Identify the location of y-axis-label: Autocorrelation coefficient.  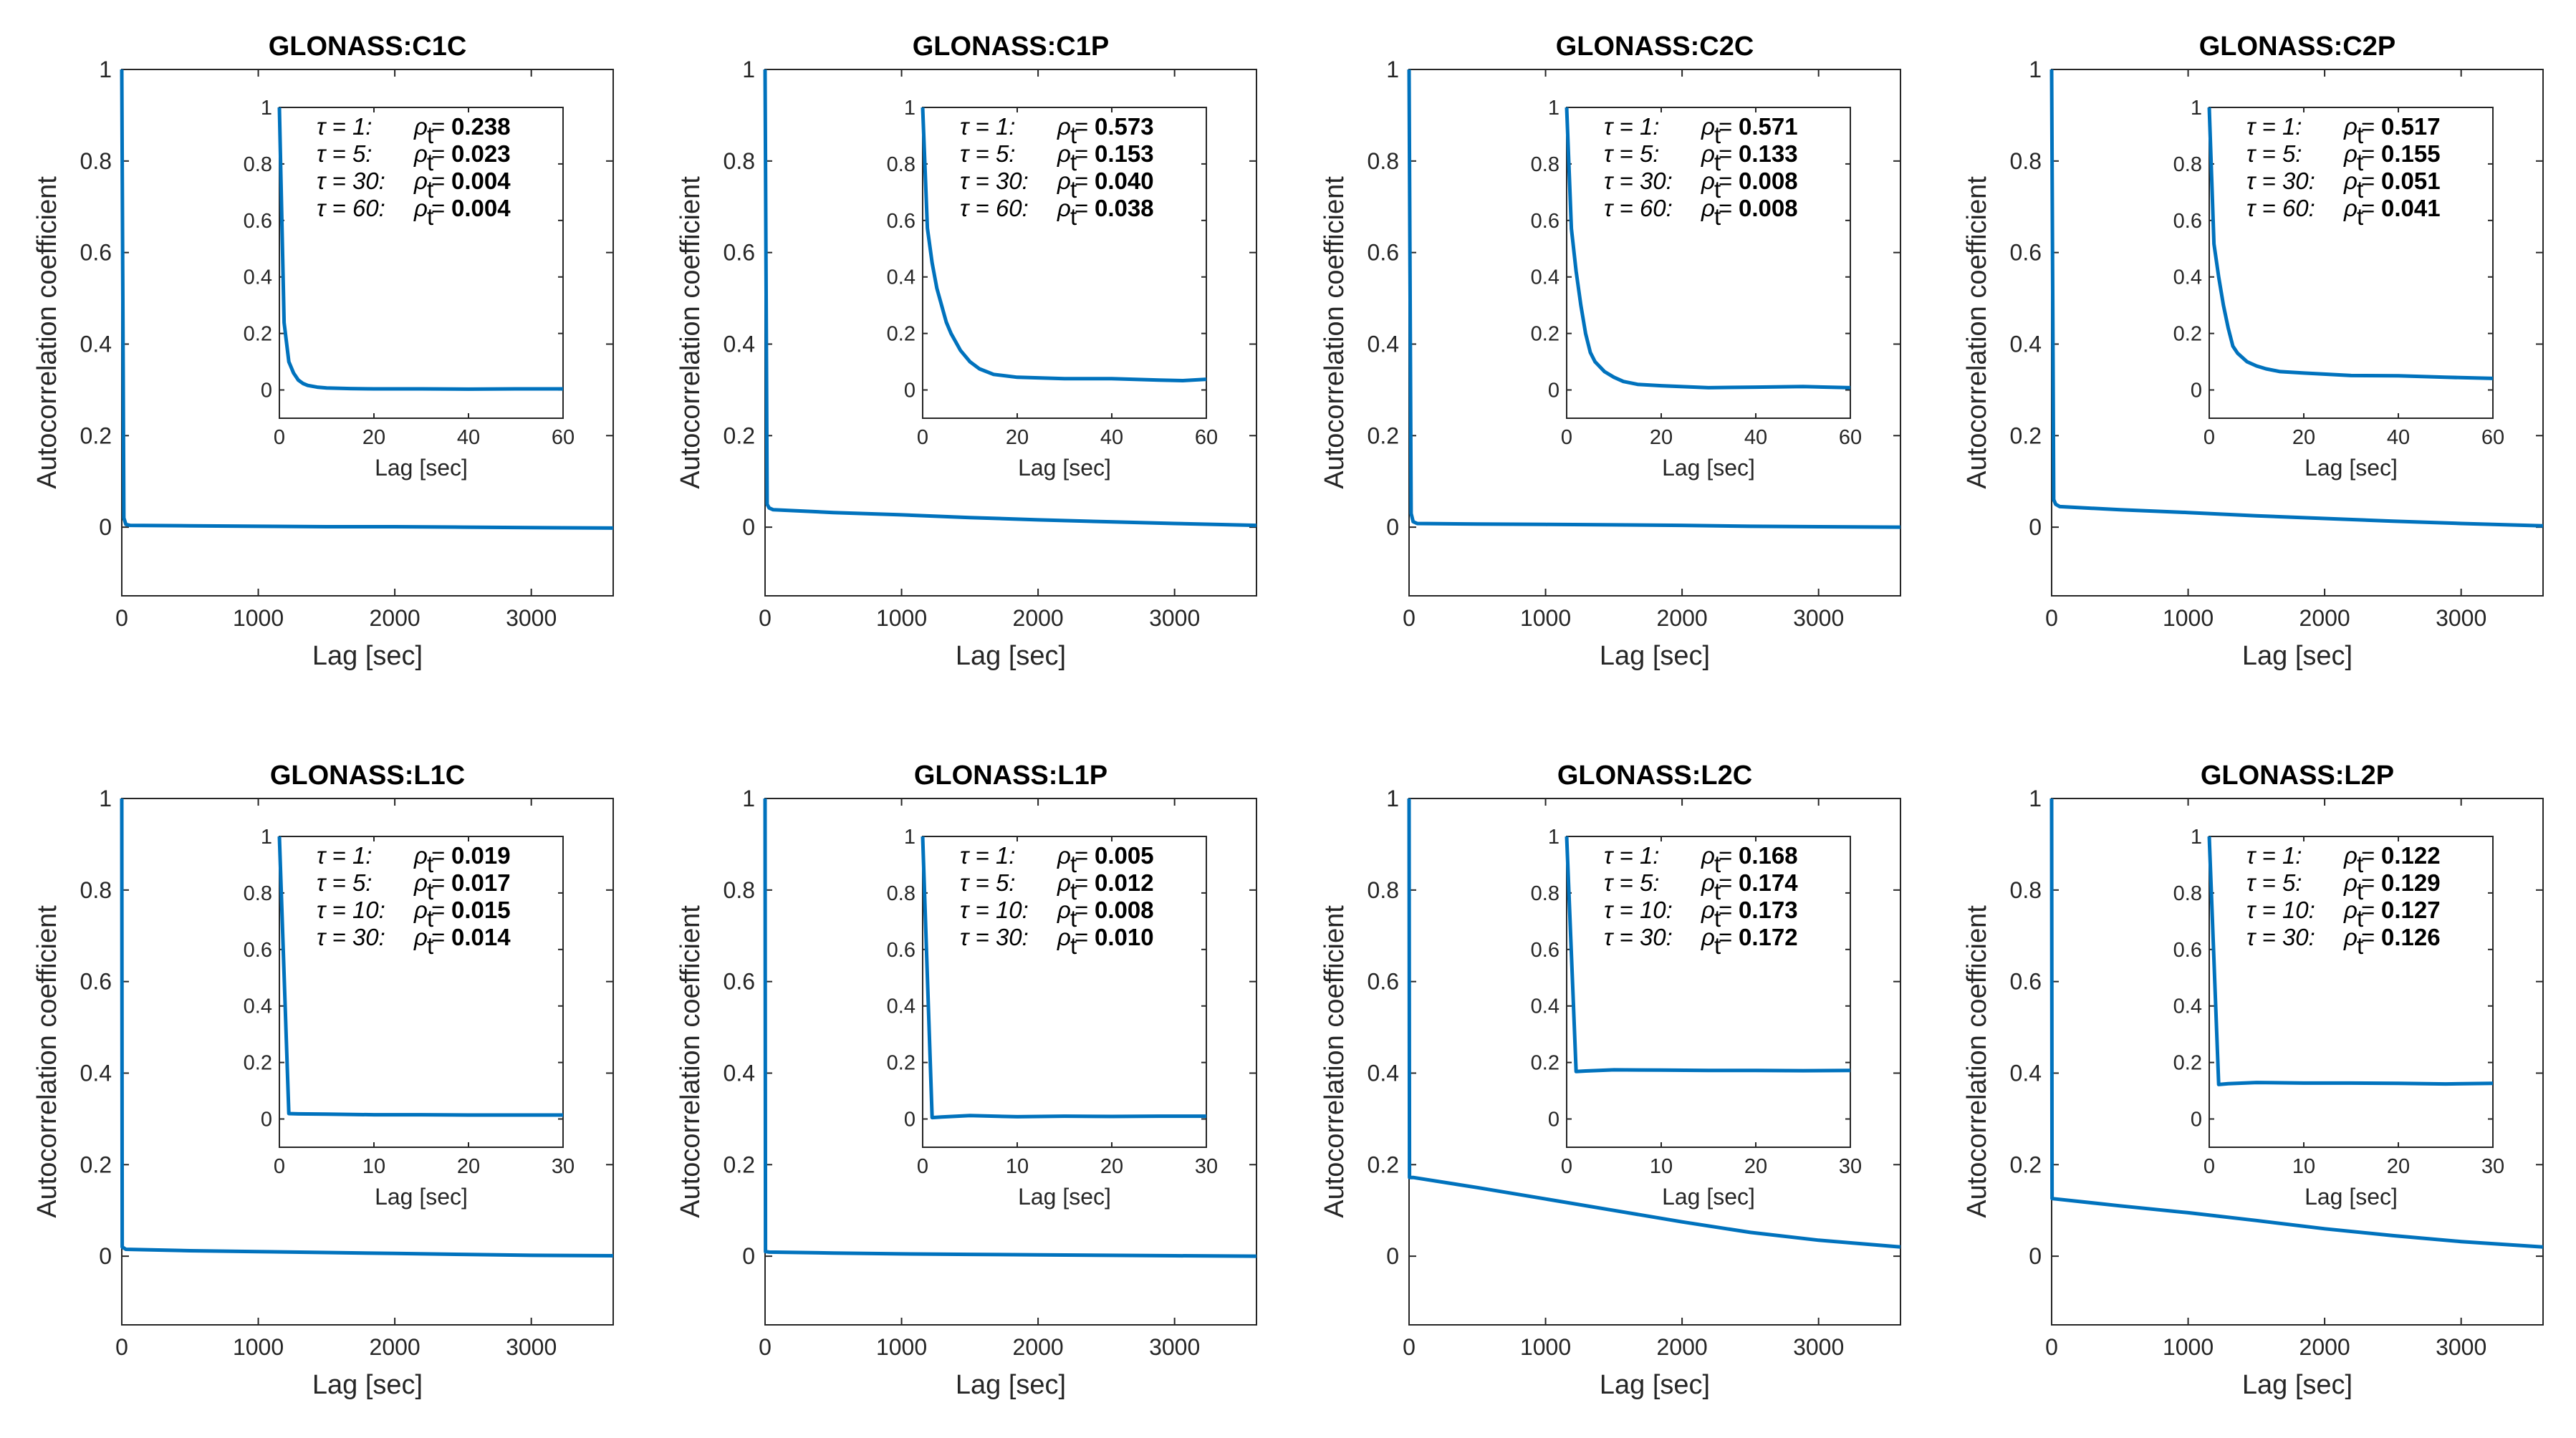
(1977, 332).